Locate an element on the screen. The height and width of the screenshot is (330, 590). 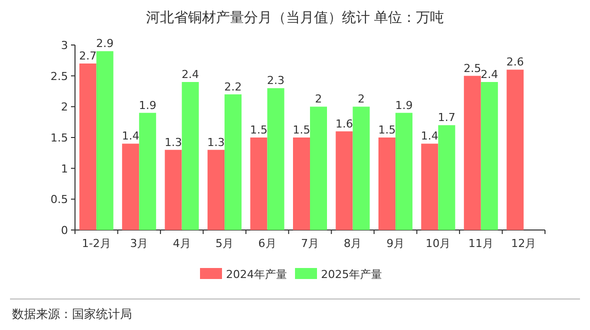
y-tick-label: 1 is located at coordinates (64, 169).